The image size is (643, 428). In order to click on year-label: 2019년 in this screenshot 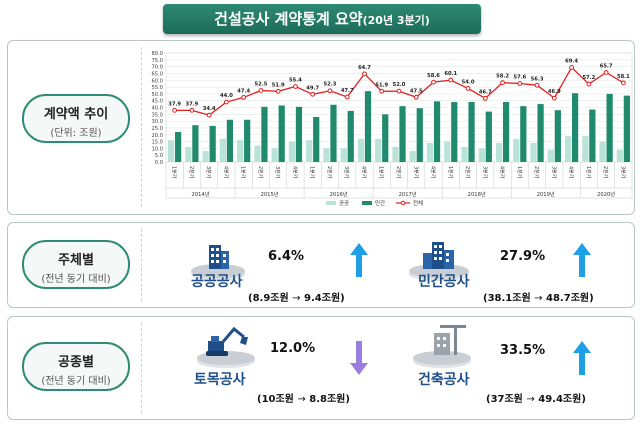, I will do `click(546, 194)`.